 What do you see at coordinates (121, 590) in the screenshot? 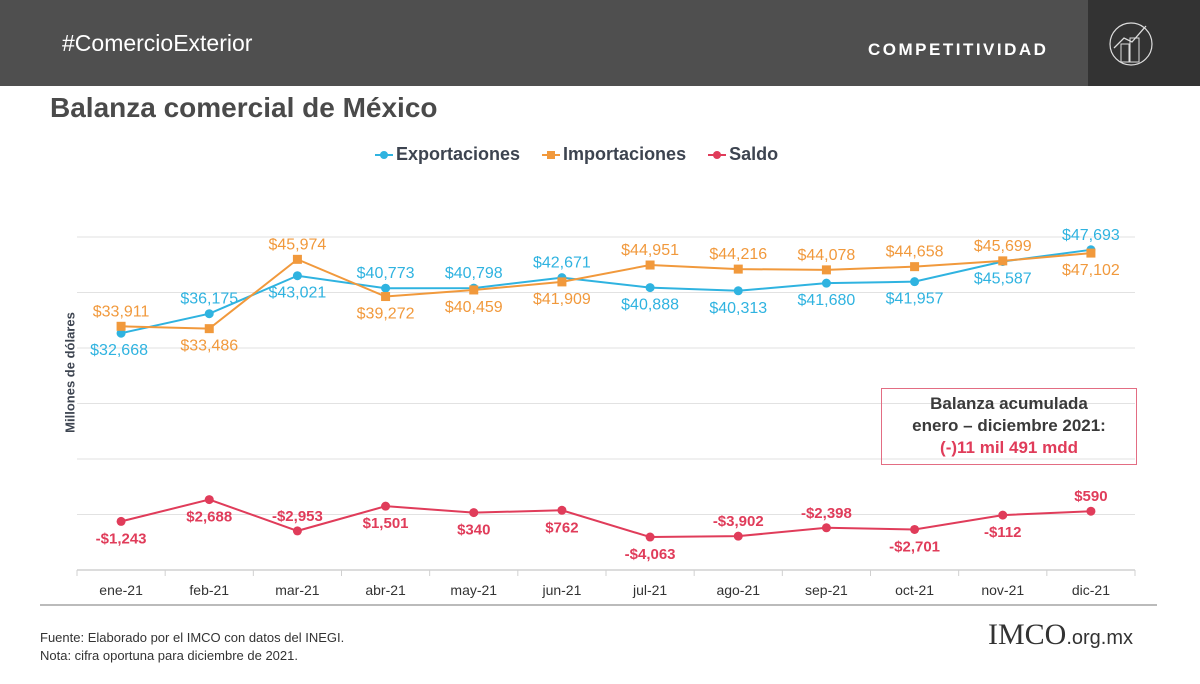
I see `x-tick-label: ene-21` at bounding box center [121, 590].